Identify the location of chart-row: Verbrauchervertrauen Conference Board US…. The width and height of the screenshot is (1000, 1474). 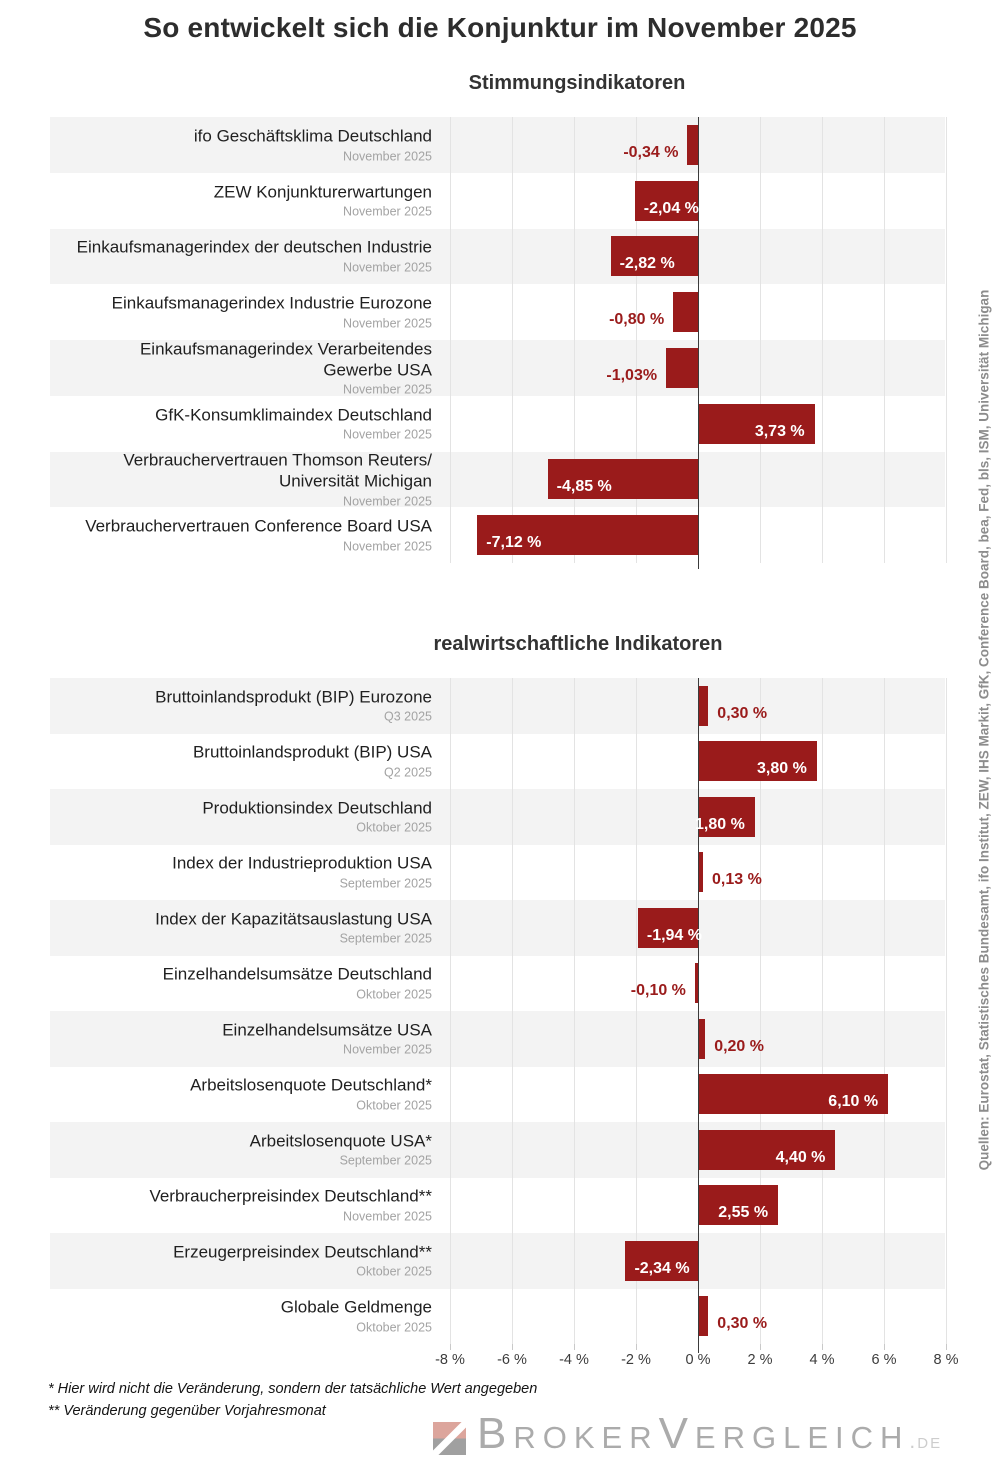
(497, 535).